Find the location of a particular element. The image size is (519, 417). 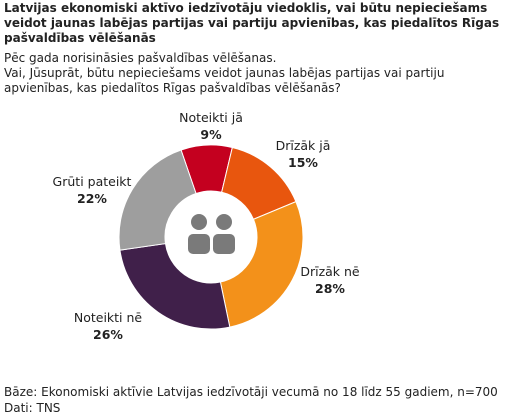

value-label: 22% is located at coordinates (92, 198).